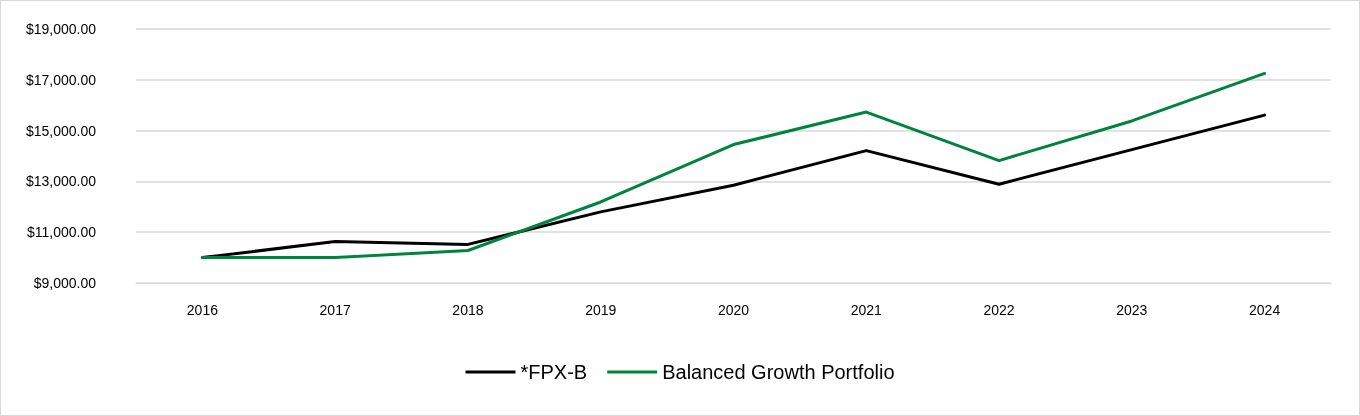 The image size is (1360, 416). Describe the element at coordinates (1132, 310) in the screenshot. I see `x-tick-label: 2023` at that location.